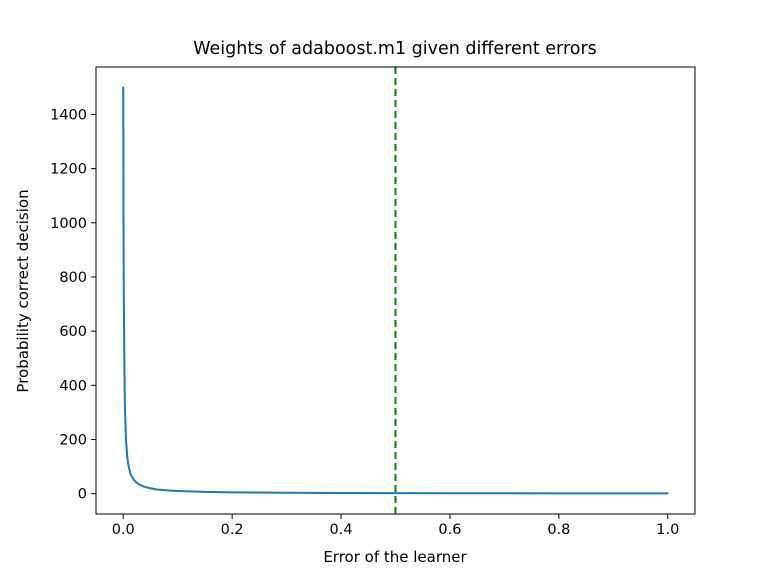 The image size is (772, 576). Describe the element at coordinates (341, 530) in the screenshot. I see `x-tick-label: 0.4` at that location.